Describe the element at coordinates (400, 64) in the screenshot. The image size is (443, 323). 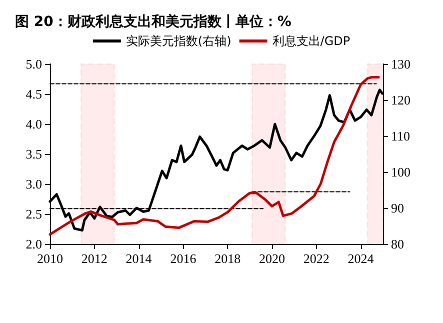
I see `y2-tick-label: 130` at that location.